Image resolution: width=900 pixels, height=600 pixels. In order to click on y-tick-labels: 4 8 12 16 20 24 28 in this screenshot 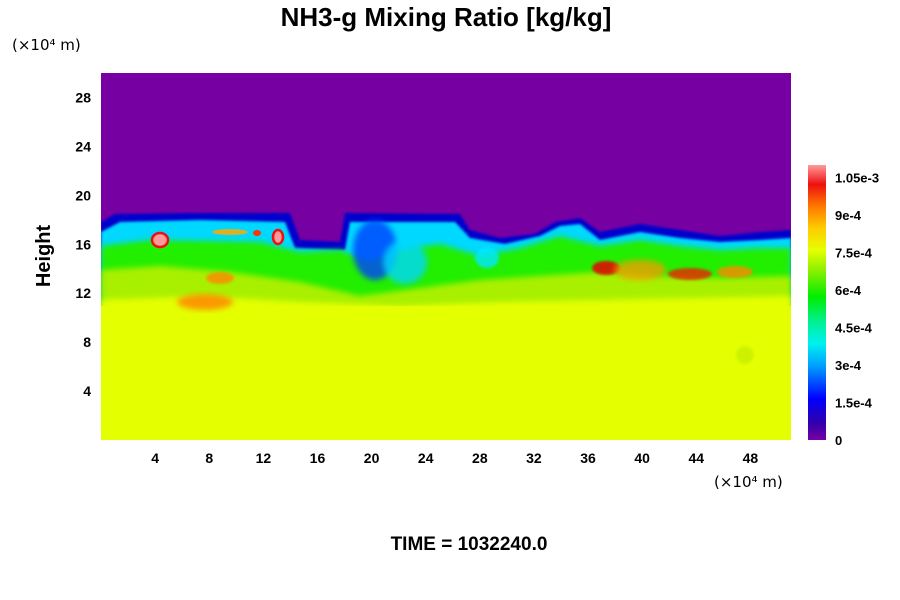, I will do `click(83, 244)`.